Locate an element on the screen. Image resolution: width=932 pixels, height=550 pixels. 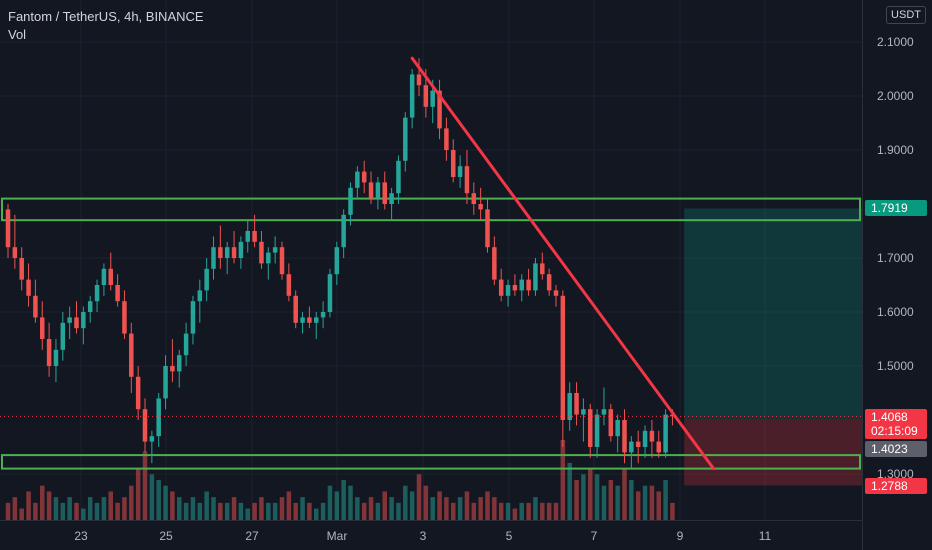
time-axis: 23 25 27 Mar 3 5 7 9 11 is located at coordinates (431, 535).